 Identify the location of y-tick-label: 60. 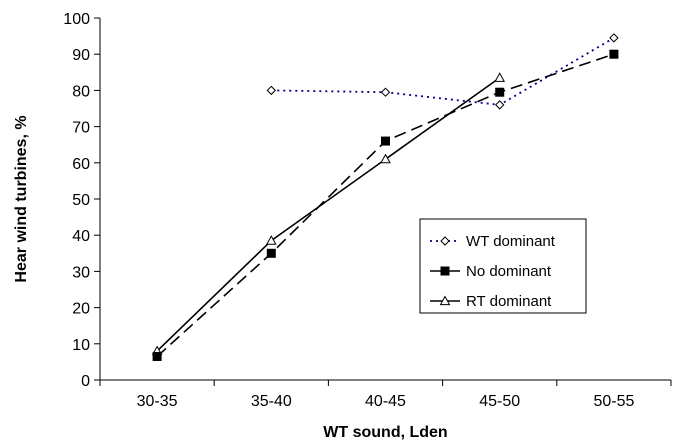
(81, 164).